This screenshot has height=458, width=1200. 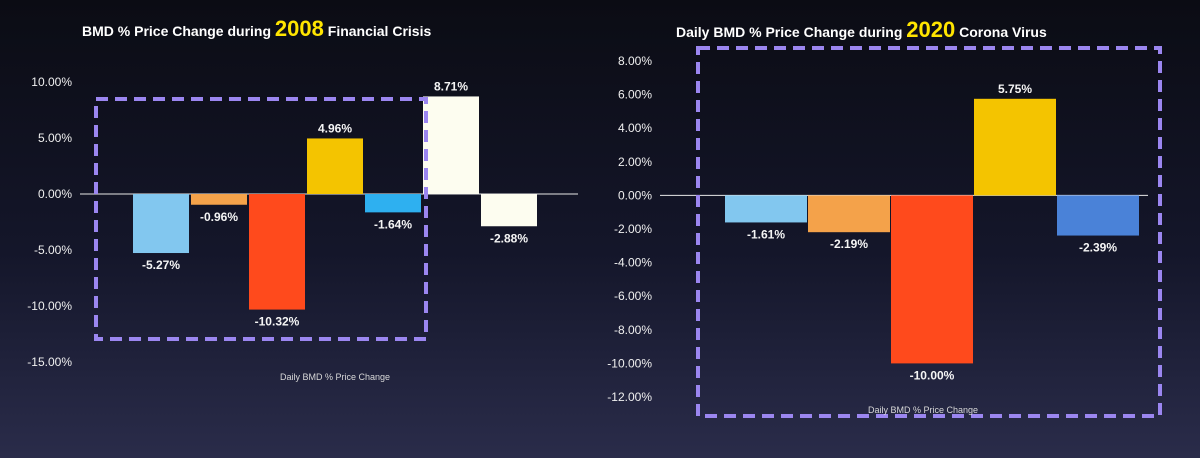 What do you see at coordinates (451, 86) in the screenshot?
I see `data-label: 8.71%` at bounding box center [451, 86].